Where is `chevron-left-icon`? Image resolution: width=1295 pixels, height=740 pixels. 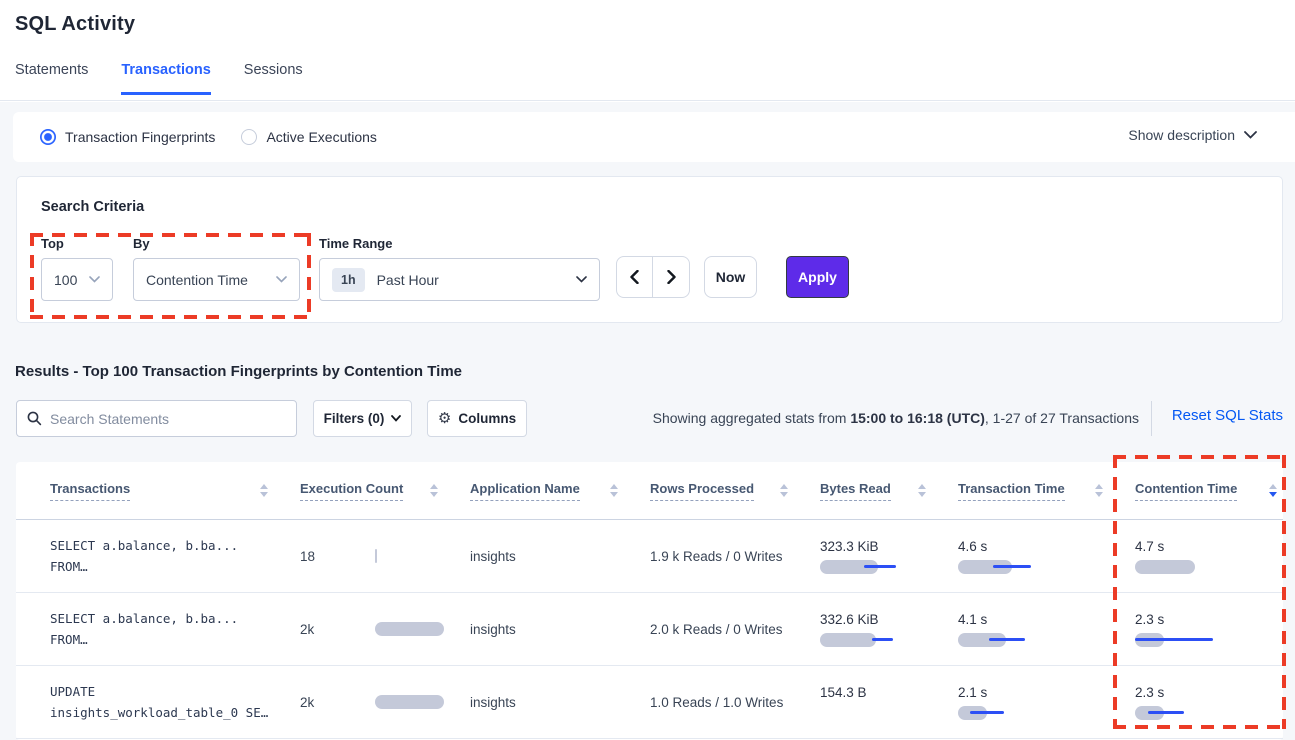
chevron-left-icon is located at coordinates (634, 277).